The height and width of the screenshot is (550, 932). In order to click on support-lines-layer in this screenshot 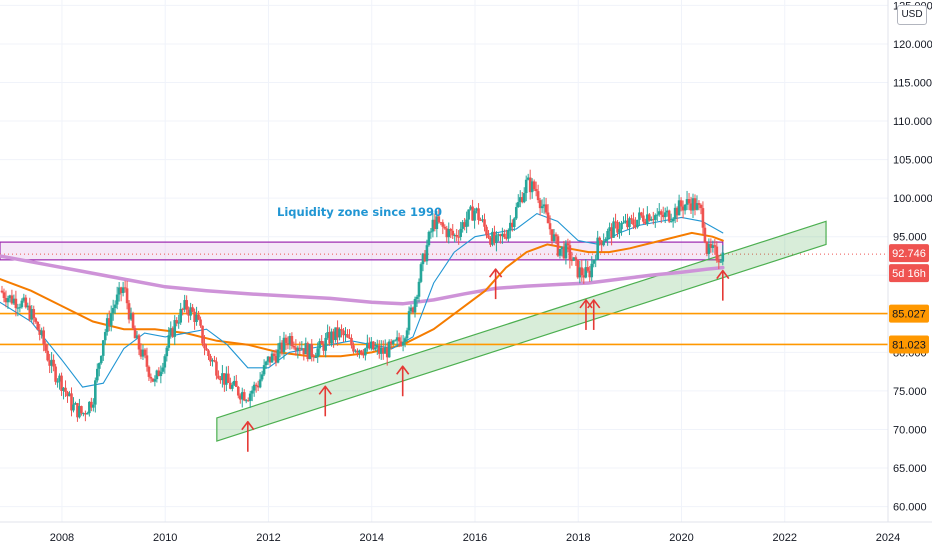, I will do `click(444, 329)`.